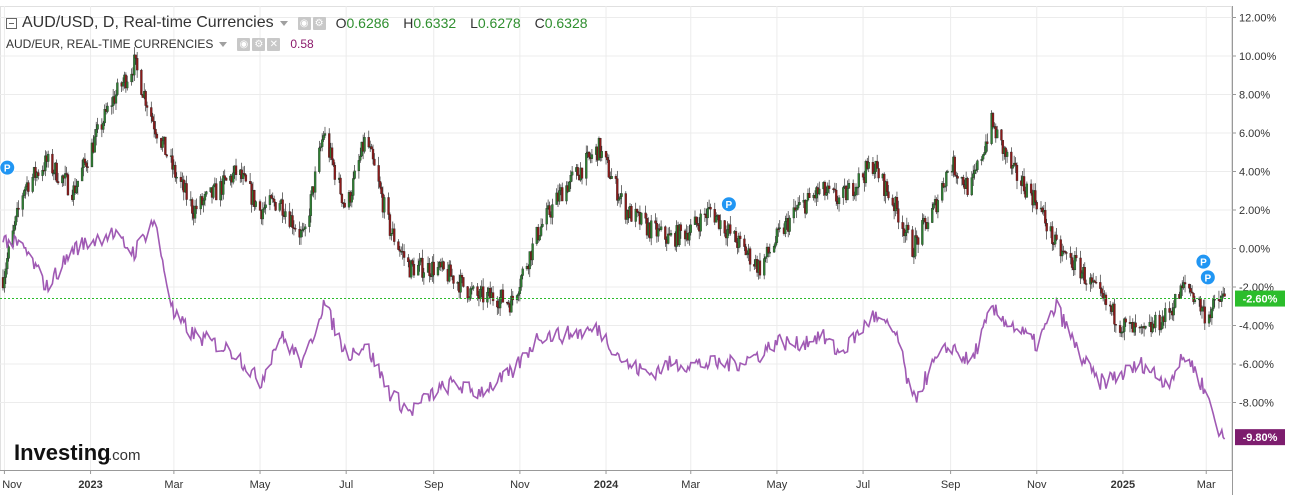 The image size is (1290, 500). I want to click on event-marker: P, so click(1207, 277).